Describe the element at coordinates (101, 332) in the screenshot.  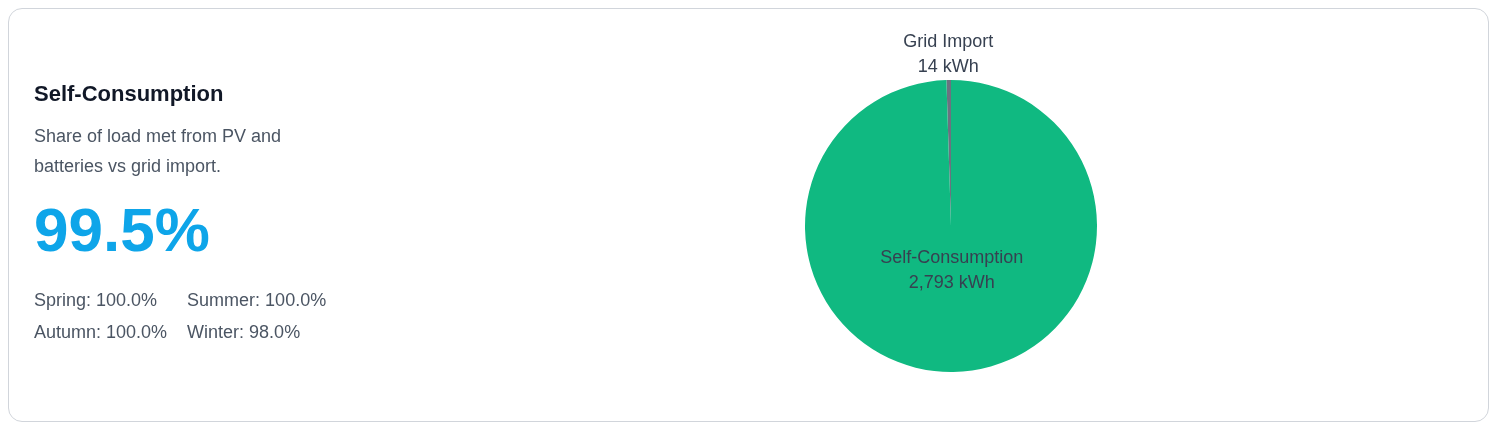
I see `text: Autumn: 100.0%` at that location.